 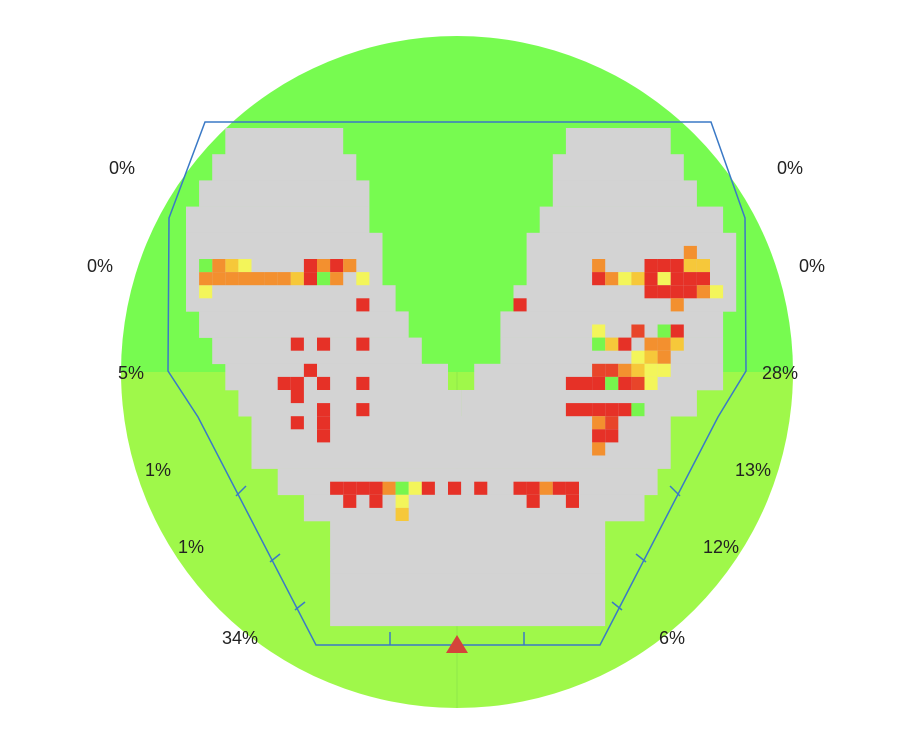 I want to click on left-zone-labels: 0% 0% 5% 1% 1% 34%, so click(x=172, y=403).